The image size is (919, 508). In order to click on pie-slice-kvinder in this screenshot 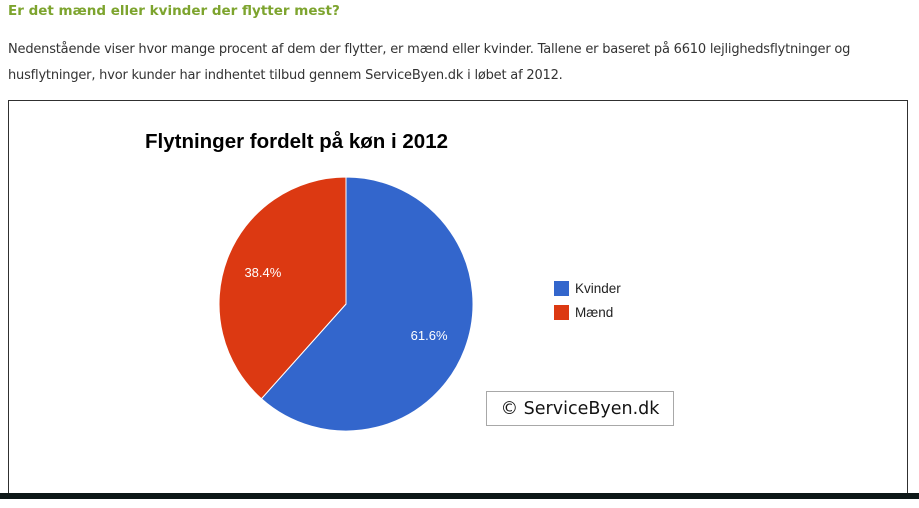, I will do `click(367, 304)`.